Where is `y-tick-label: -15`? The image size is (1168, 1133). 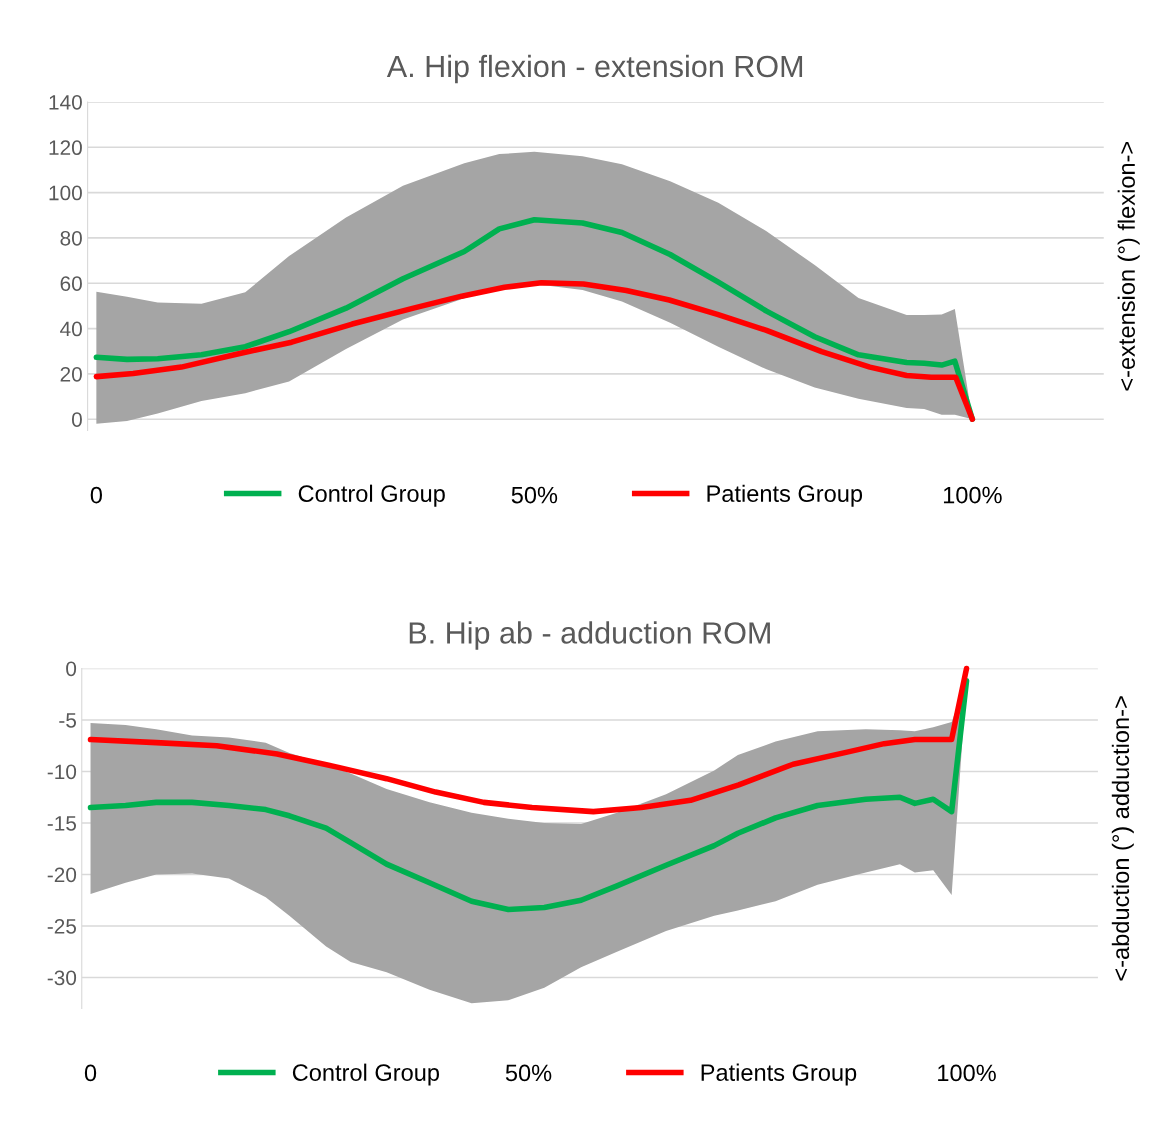 y-tick-label: -15 is located at coordinates (62, 823).